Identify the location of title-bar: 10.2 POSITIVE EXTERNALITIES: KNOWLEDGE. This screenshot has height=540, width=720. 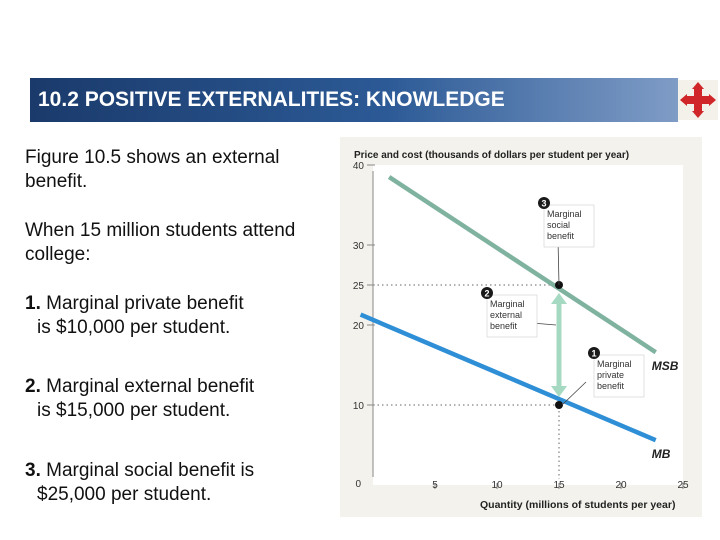
(354, 100).